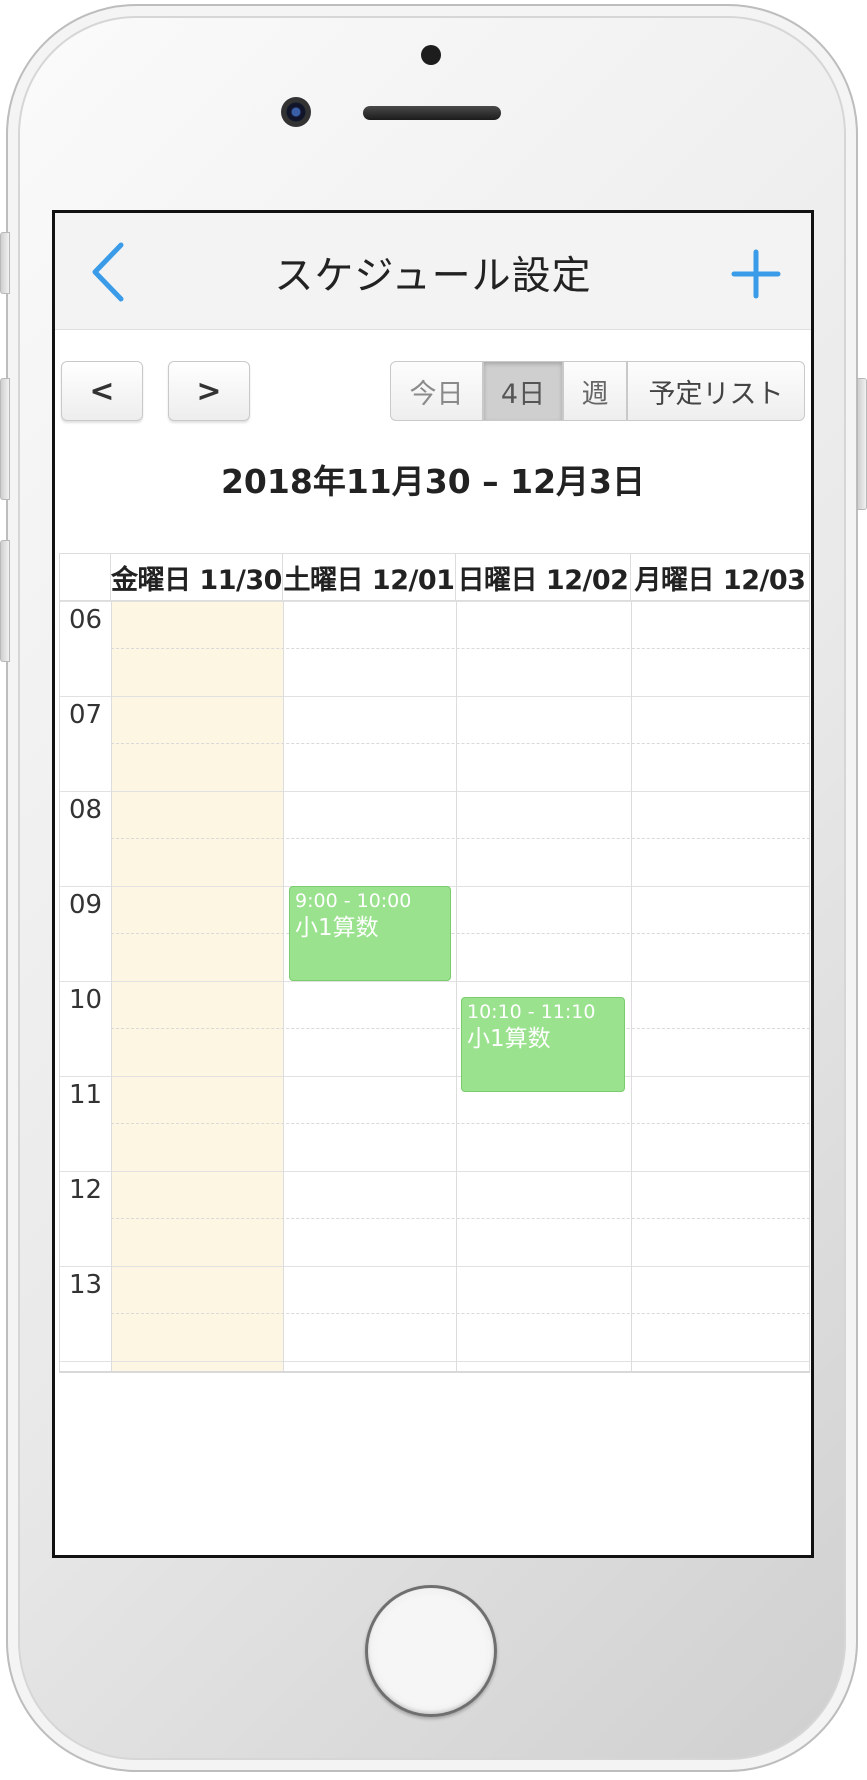 This screenshot has width=867, height=1780. Describe the element at coordinates (436, 391) in the screenshot. I see `view-today-button: 今日` at that location.